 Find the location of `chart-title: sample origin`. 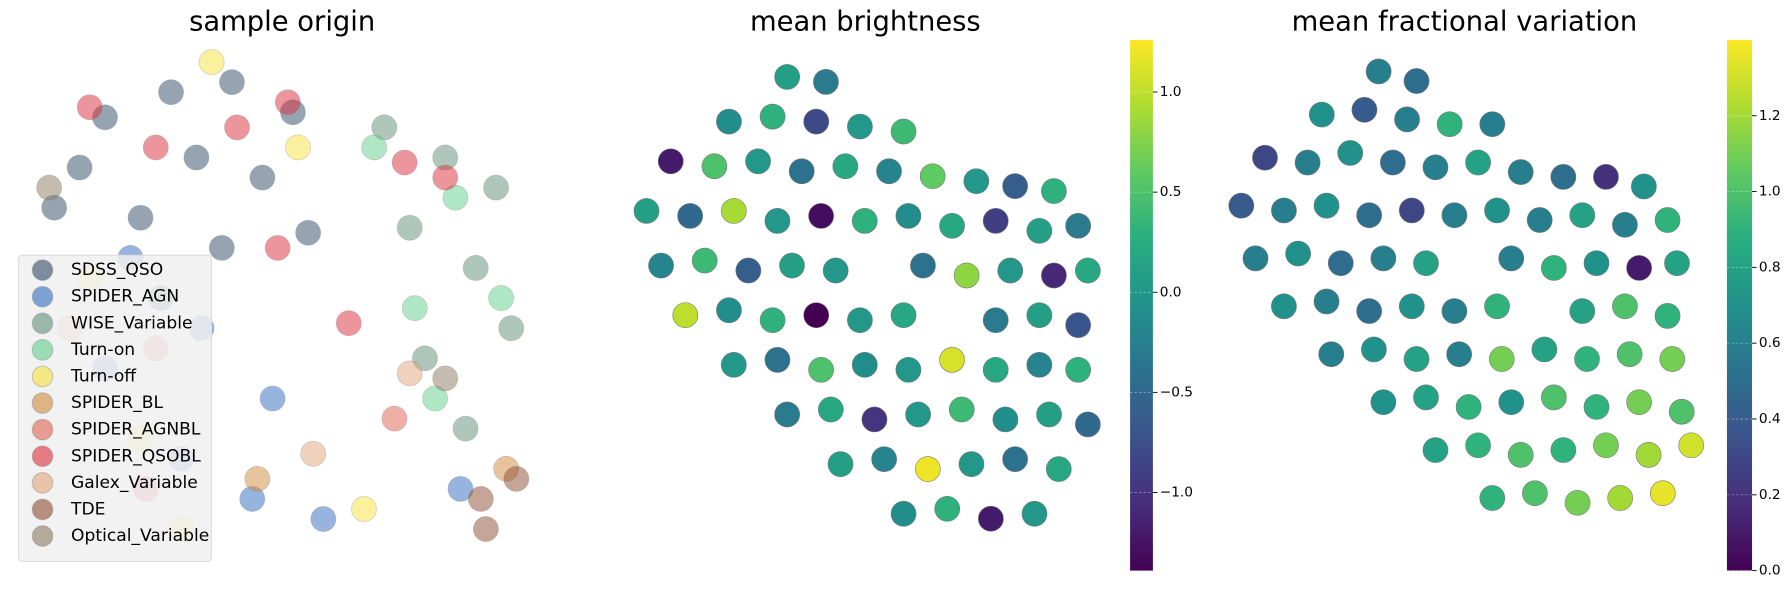

chart-title: sample origin is located at coordinates (282, 21).